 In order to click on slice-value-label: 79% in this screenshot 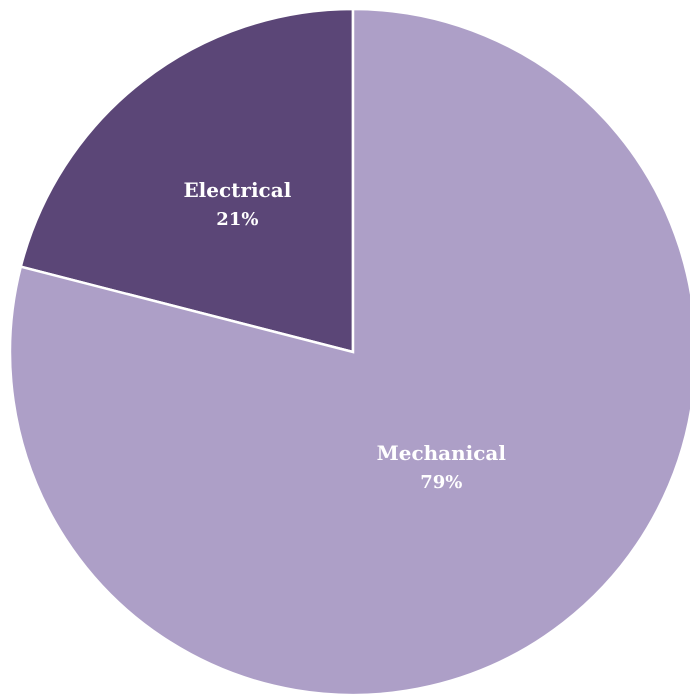, I will do `click(441, 482)`.